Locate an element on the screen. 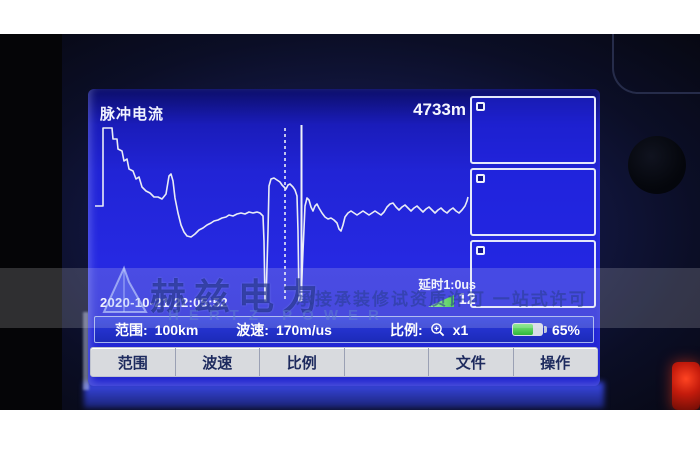  file-button: 文件 is located at coordinates (471, 362).